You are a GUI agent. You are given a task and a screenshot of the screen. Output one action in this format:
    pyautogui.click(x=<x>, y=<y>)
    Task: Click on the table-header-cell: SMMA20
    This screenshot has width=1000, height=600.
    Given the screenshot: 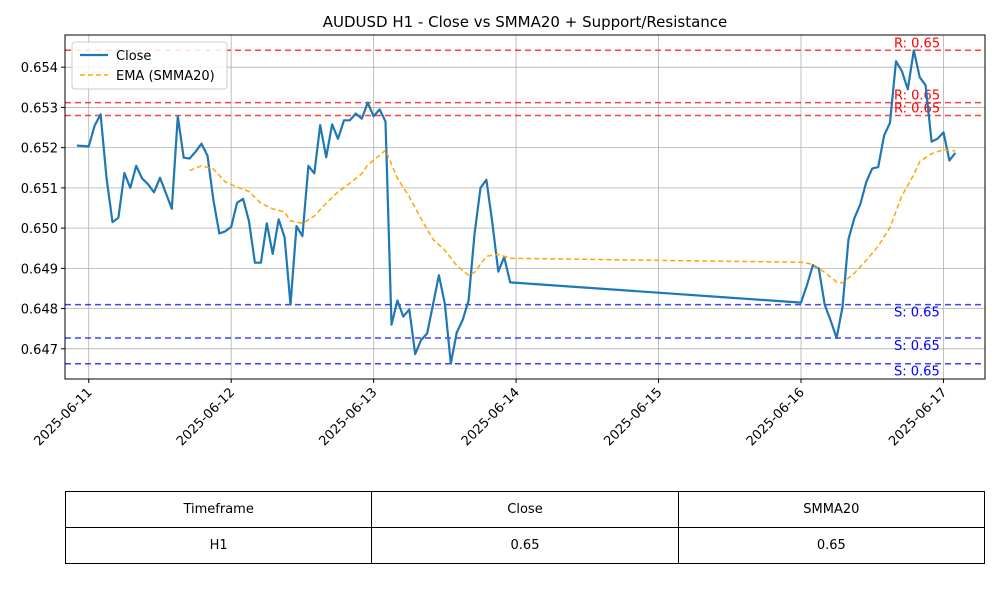 What is the action you would take?
    pyautogui.click(x=831, y=509)
    